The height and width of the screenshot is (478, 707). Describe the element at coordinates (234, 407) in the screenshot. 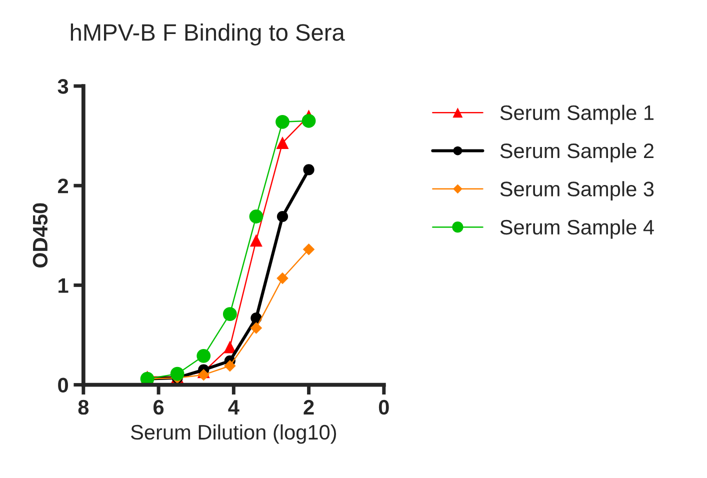

I see `x-tick-label: 4` at that location.